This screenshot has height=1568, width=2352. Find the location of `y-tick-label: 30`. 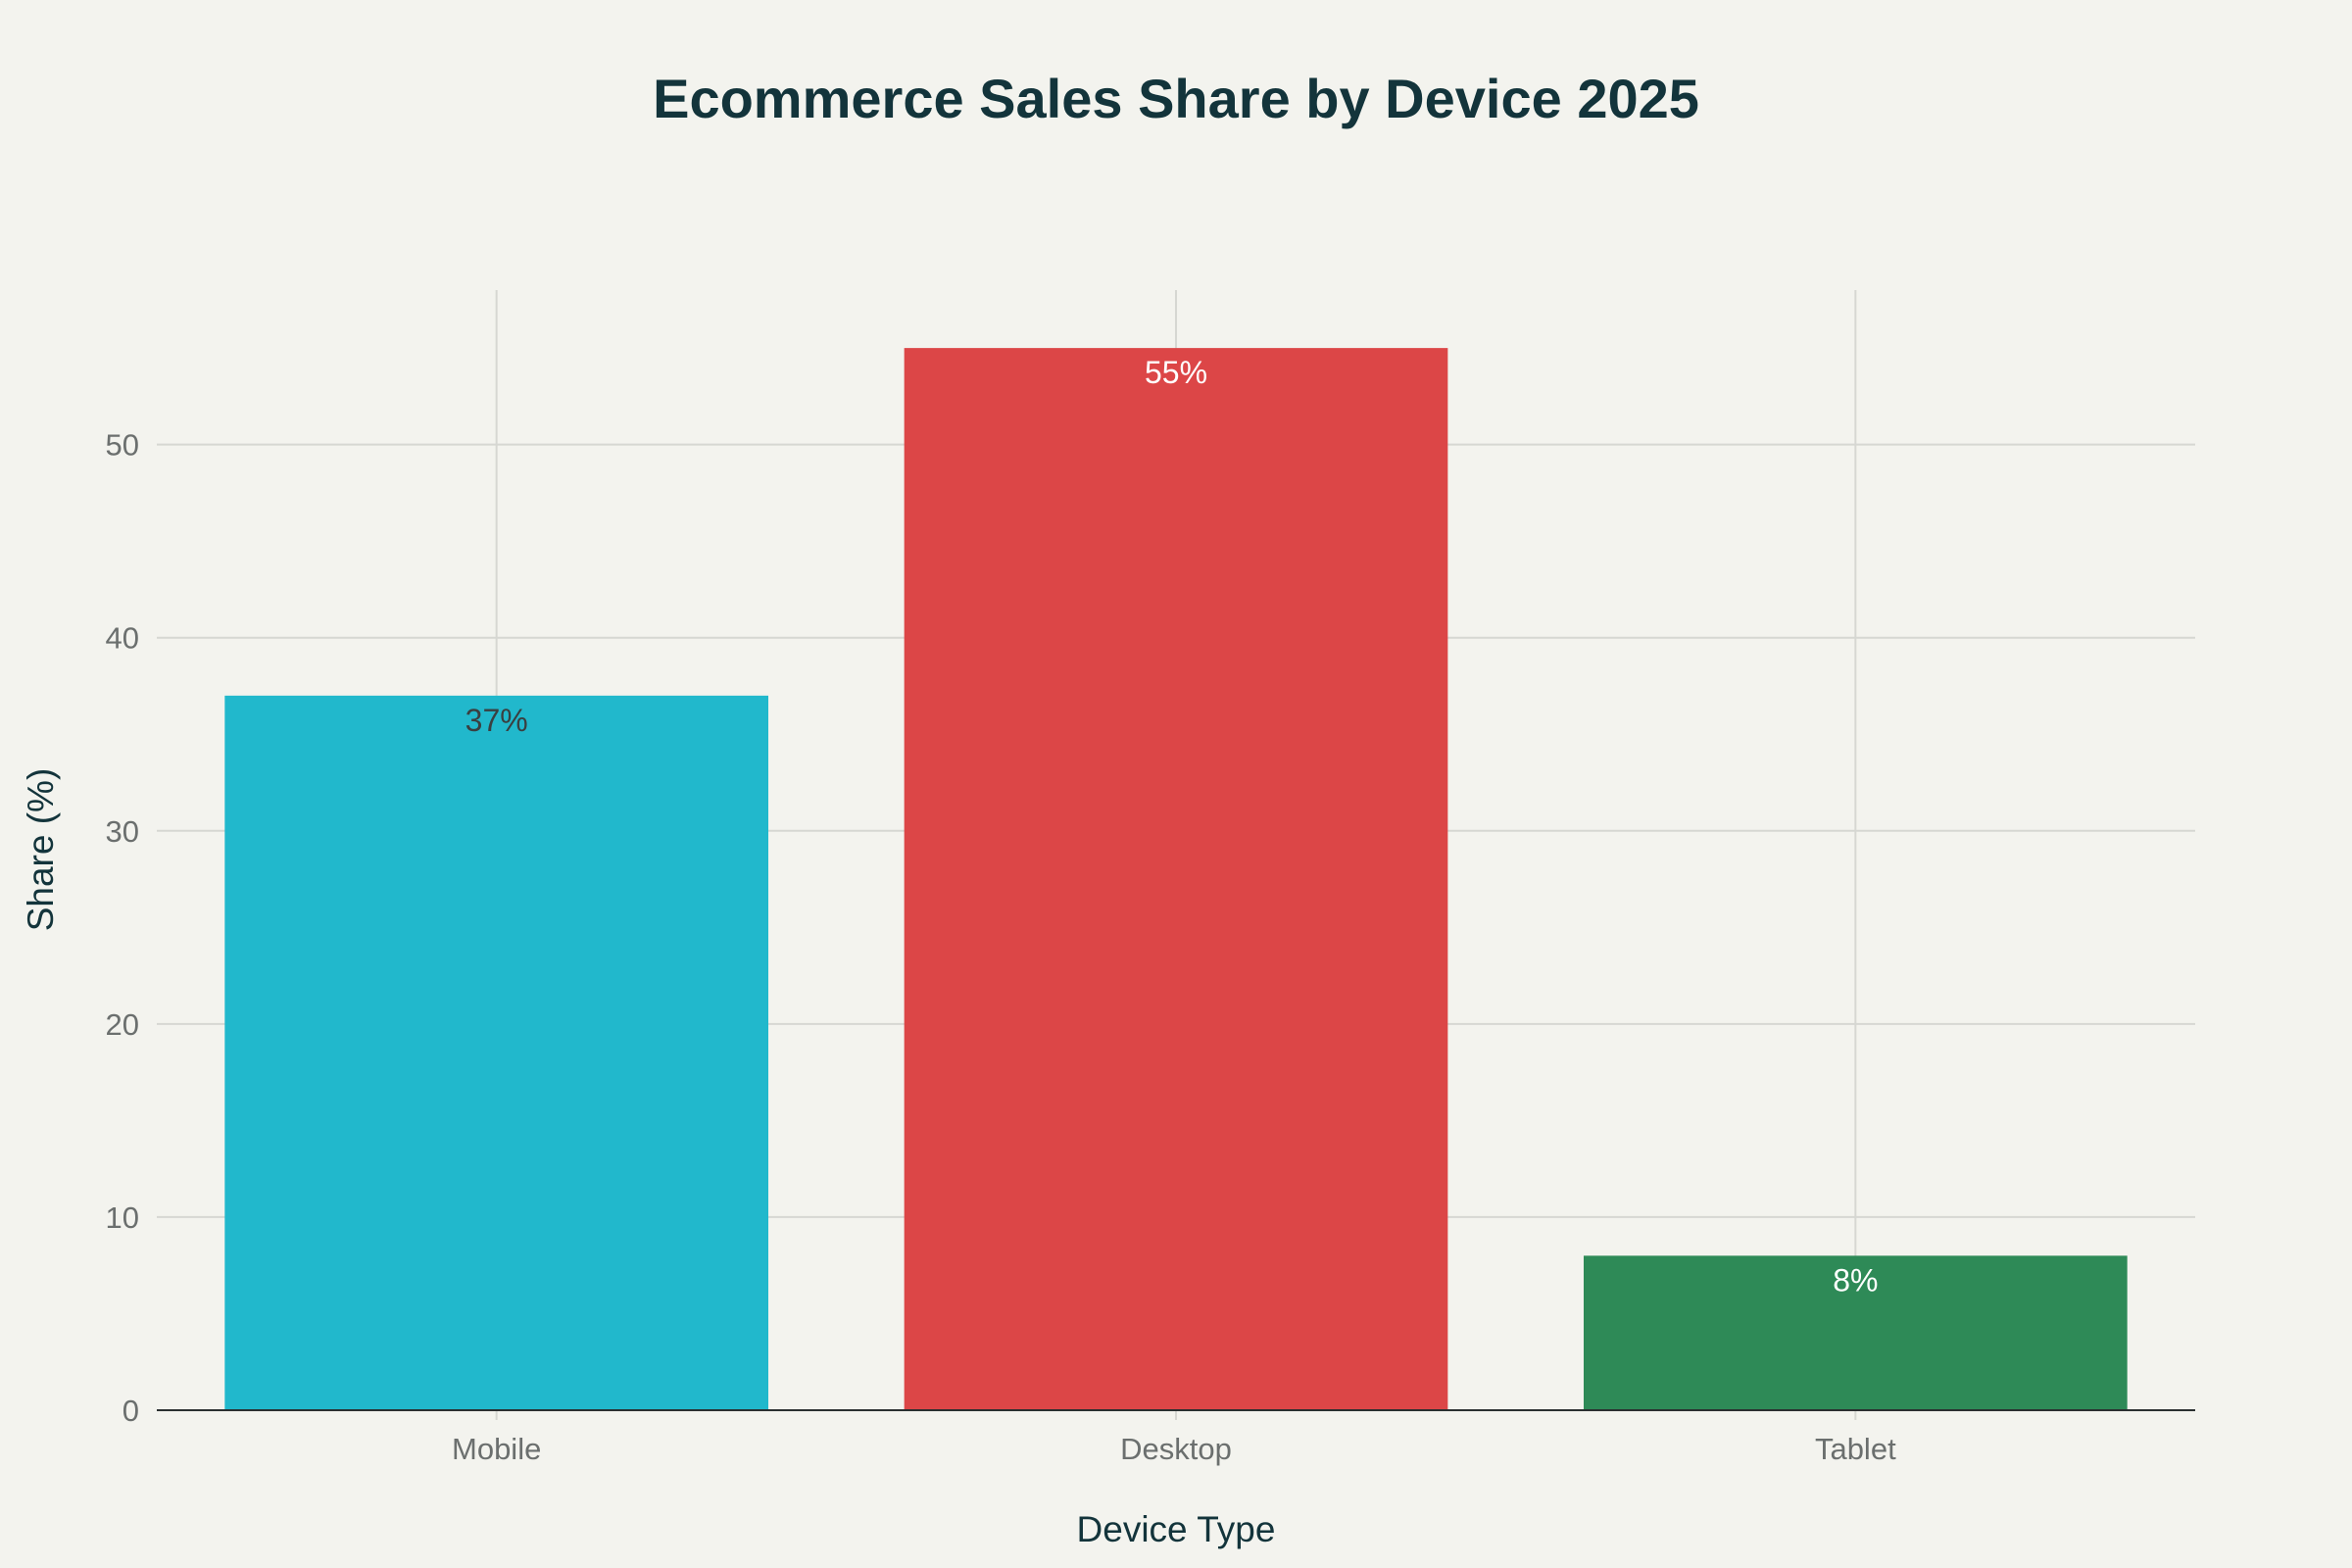

y-tick-label: 30 is located at coordinates (122, 831).